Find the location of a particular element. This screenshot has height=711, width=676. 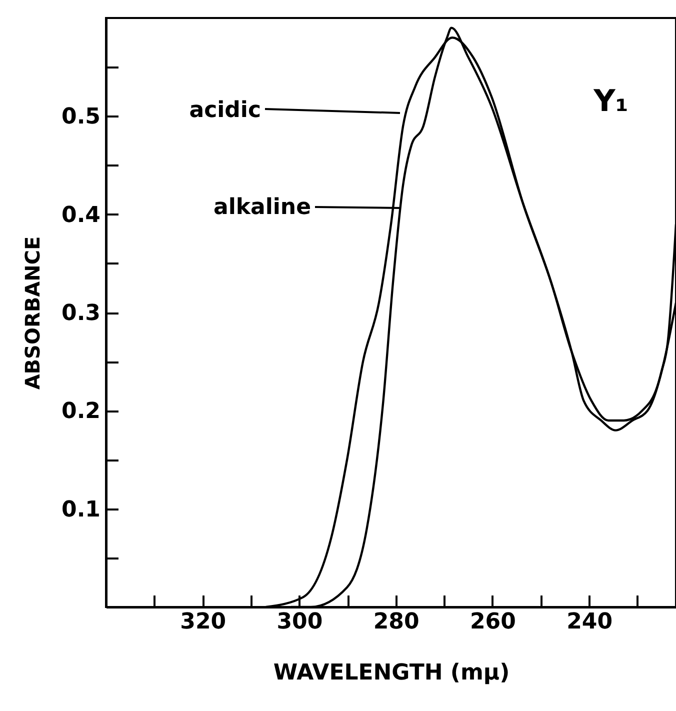

x-tick-label: 240 is located at coordinates (589, 622).